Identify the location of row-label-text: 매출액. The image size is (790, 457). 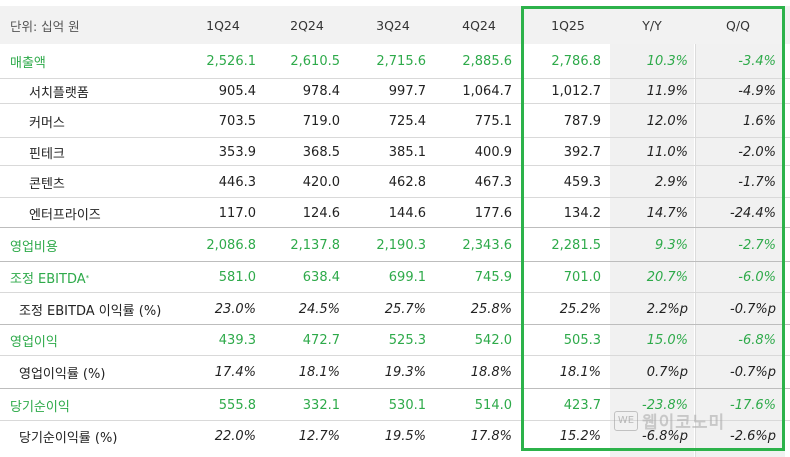
(28, 63).